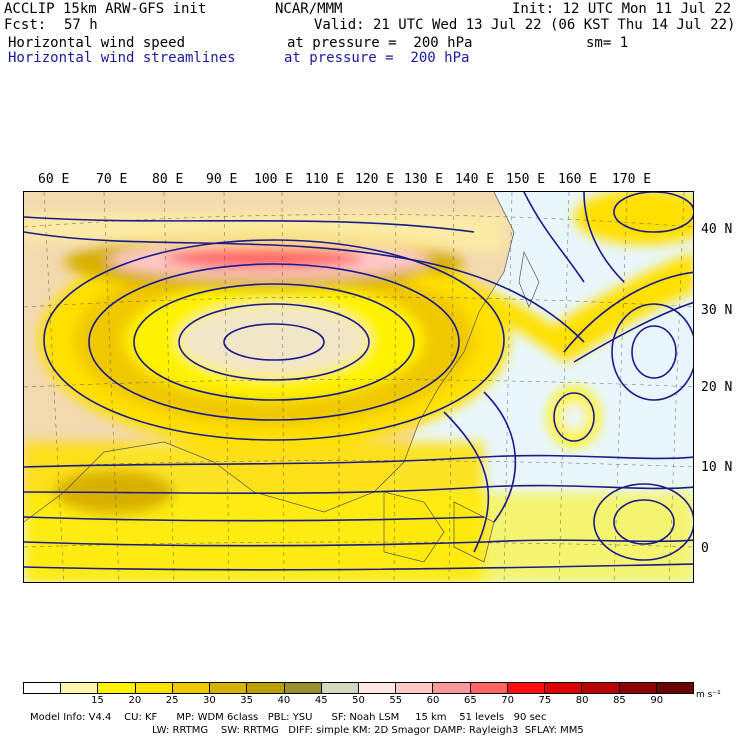  I want to click on colorbar-label: 55, so click(396, 700).